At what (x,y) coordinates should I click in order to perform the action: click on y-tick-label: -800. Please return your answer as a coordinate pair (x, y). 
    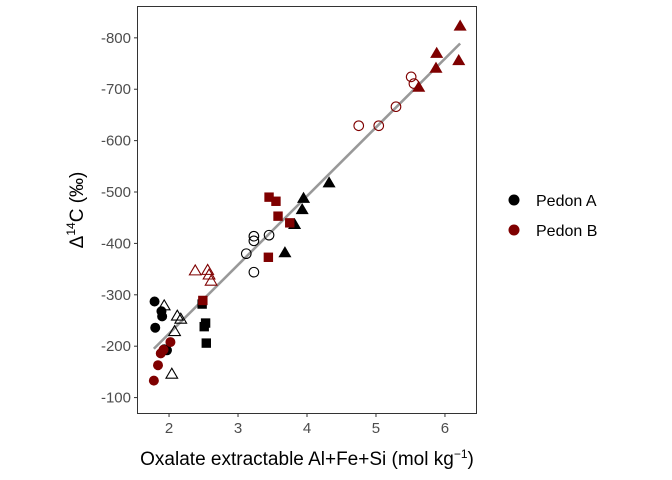
    Looking at the image, I should click on (116, 38).